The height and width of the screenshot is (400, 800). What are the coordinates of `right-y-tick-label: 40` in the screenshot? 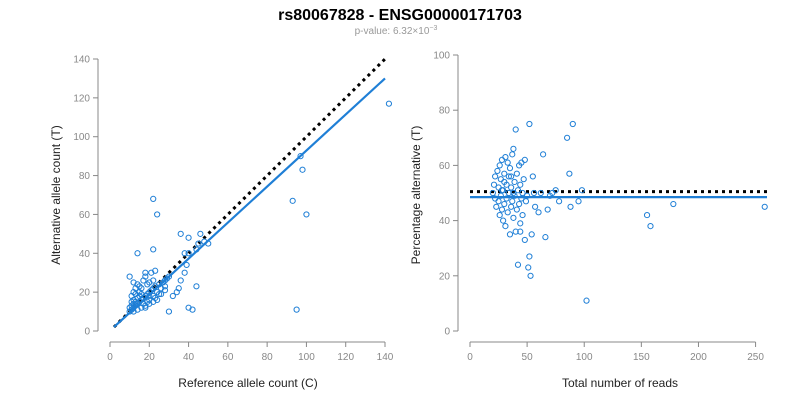 It's located at (445, 221).